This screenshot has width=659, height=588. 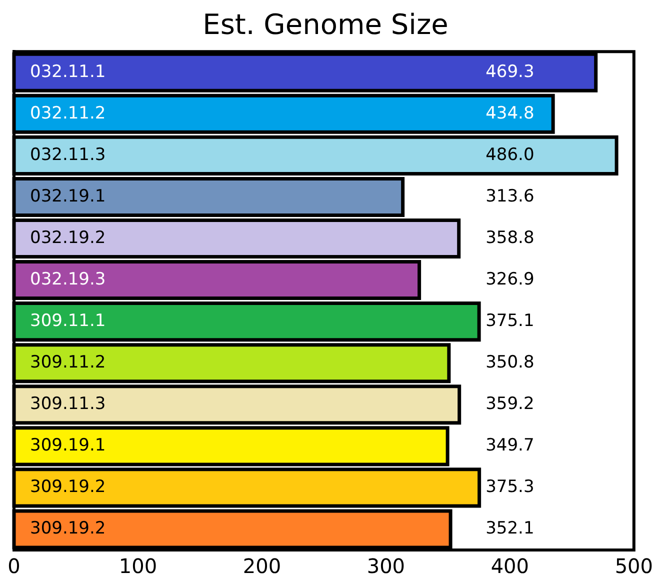 What do you see at coordinates (138, 566) in the screenshot?
I see `x-tick-label: 100` at bounding box center [138, 566].